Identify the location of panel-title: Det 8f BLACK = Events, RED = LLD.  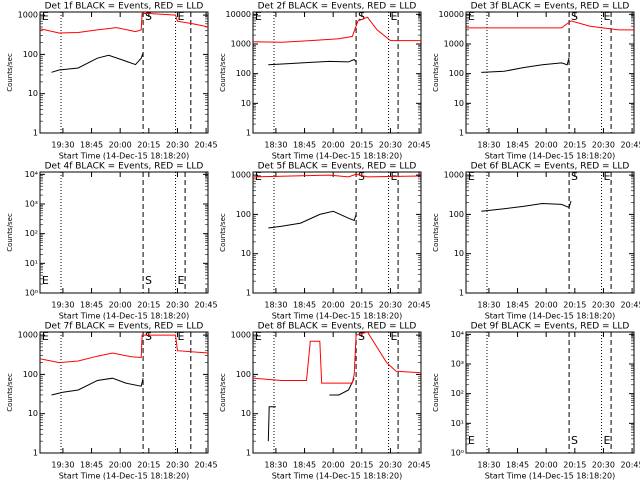
(337, 327).